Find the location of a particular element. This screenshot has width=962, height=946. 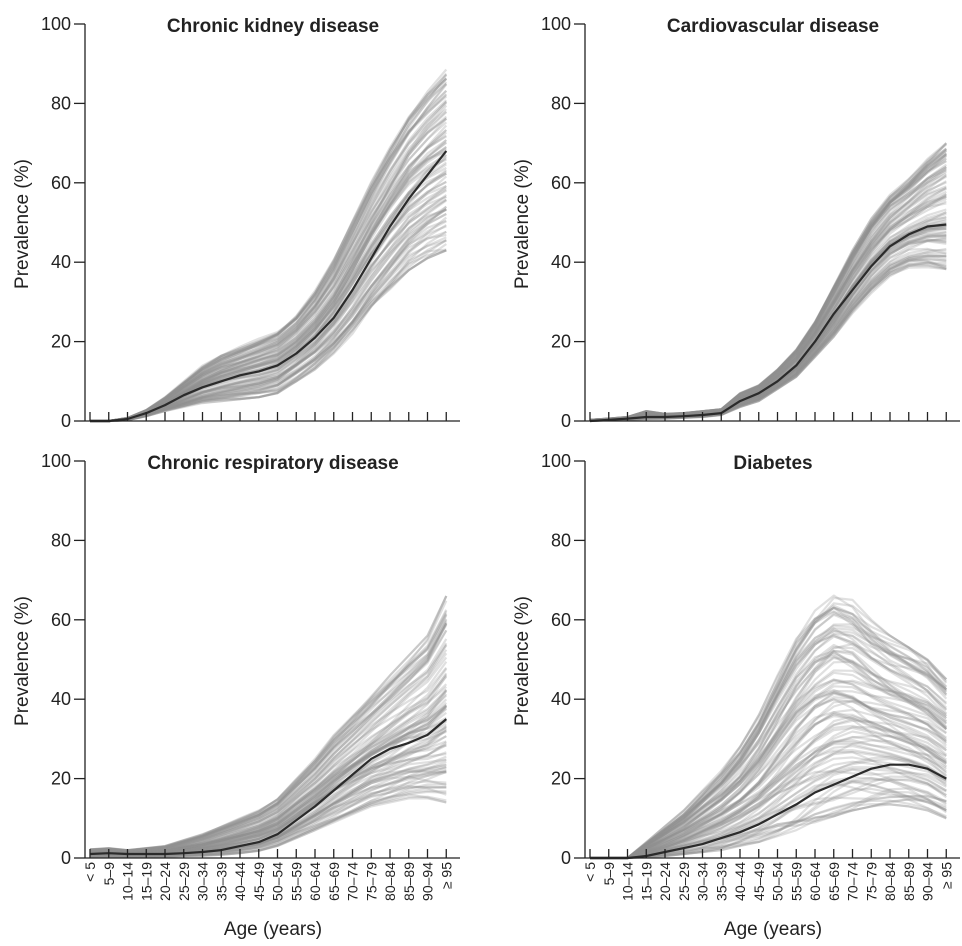

x-tick-label: 60–64 is located at coordinates (315, 881).